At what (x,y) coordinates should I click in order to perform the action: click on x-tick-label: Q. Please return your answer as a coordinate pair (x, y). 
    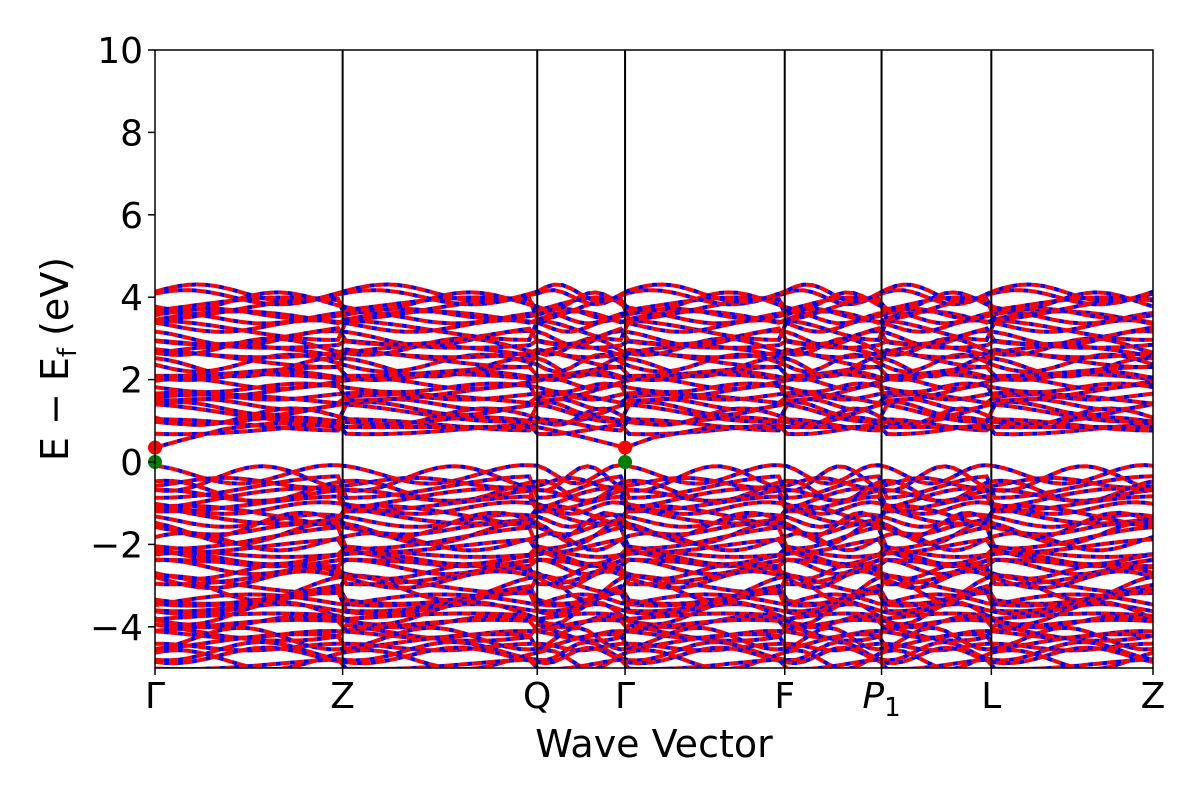
    Looking at the image, I should click on (537, 696).